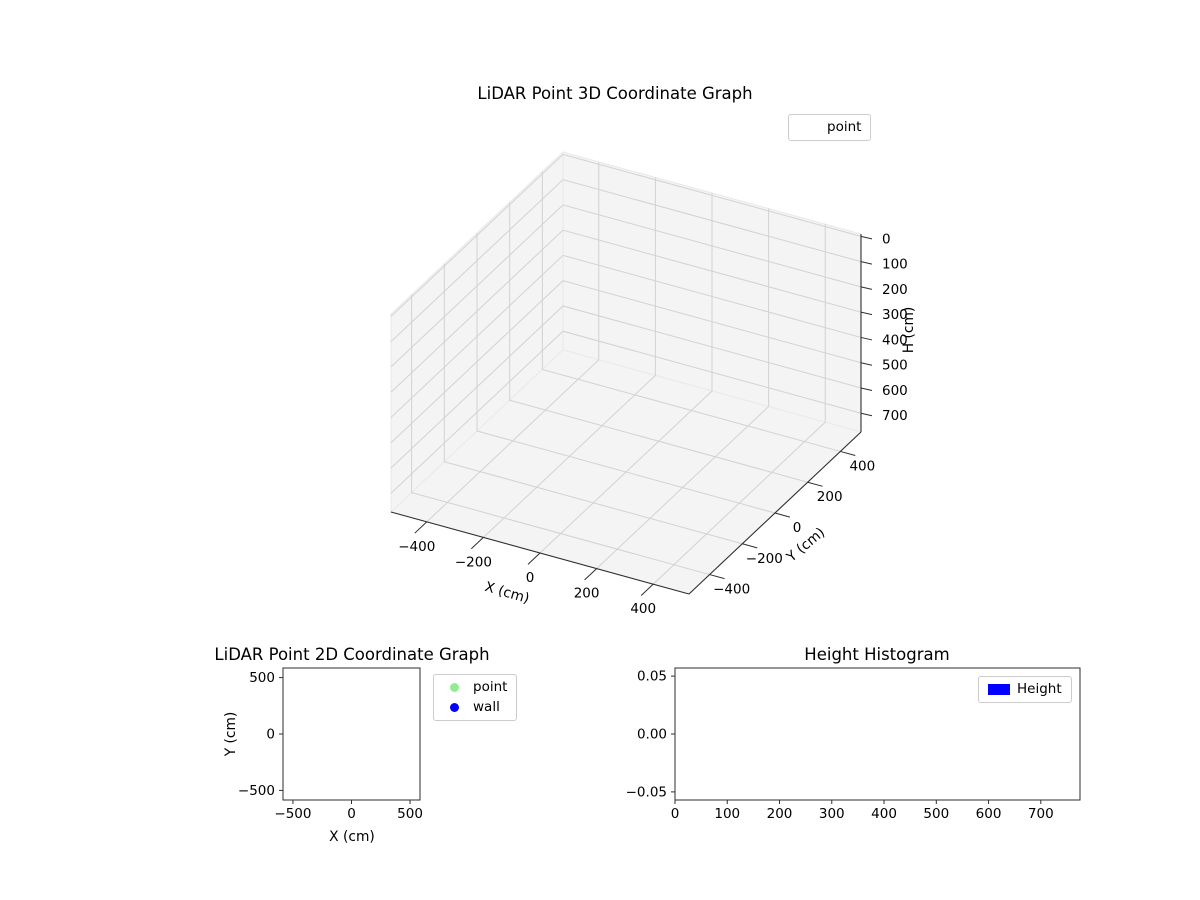 The image size is (1200, 900). I want to click on z-tick-label: 200, so click(895, 290).